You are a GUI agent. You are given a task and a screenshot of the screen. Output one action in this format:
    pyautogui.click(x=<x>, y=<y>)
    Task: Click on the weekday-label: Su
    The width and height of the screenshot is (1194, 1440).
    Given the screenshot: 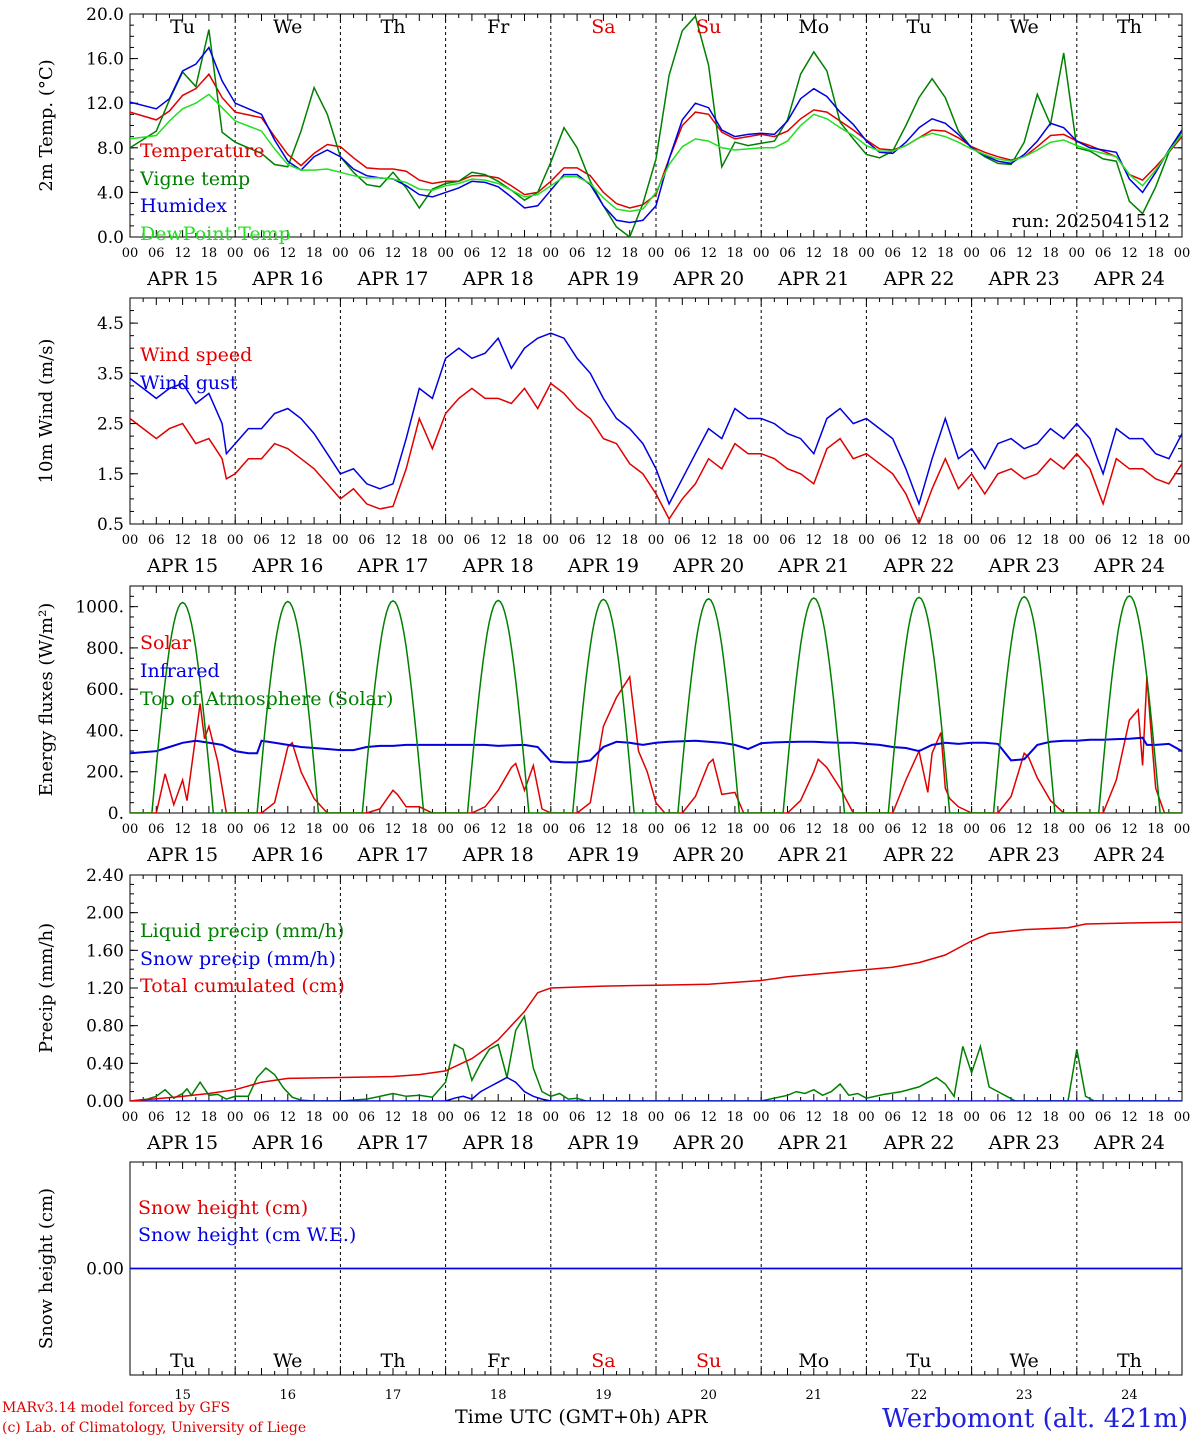 What is the action you would take?
    pyautogui.click(x=708, y=1361)
    